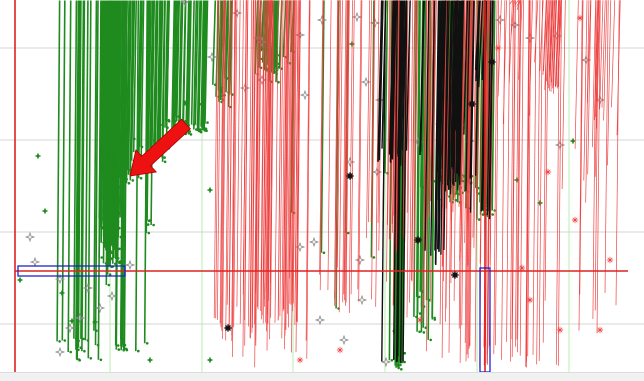  Describe the element at coordinates (322, 376) in the screenshot. I see `horizontal-scrollbar` at that location.